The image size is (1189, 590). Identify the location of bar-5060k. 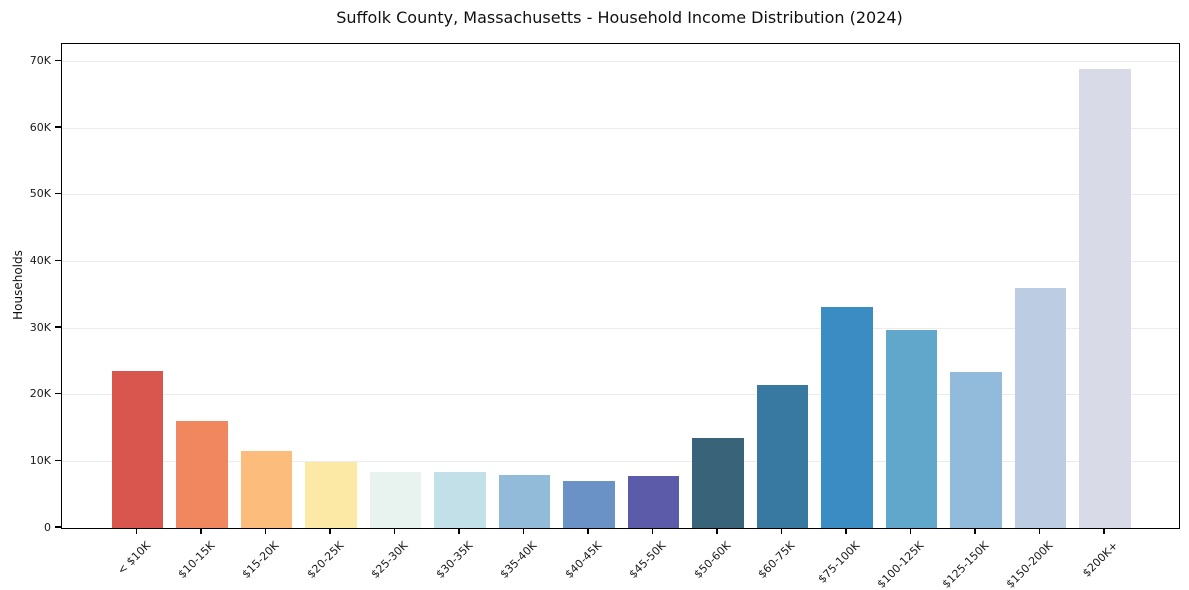
(718, 482).